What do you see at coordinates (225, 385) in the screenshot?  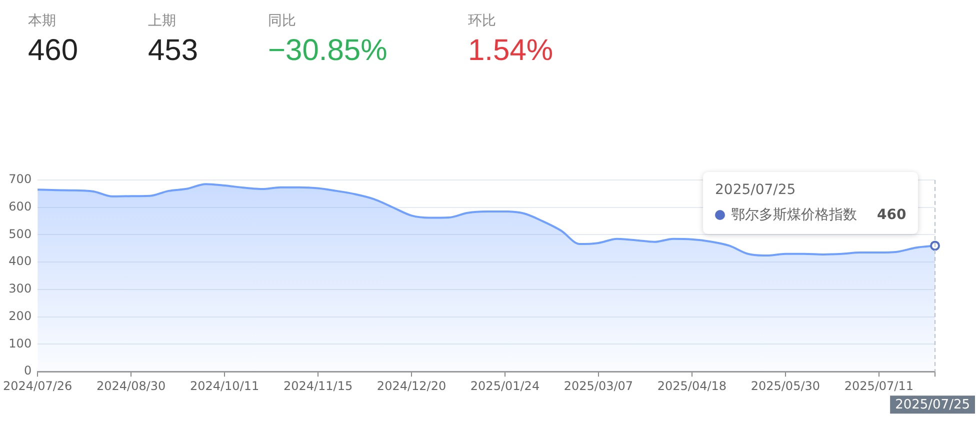 I see `x-tick-label: 2024/10/11` at bounding box center [225, 385].